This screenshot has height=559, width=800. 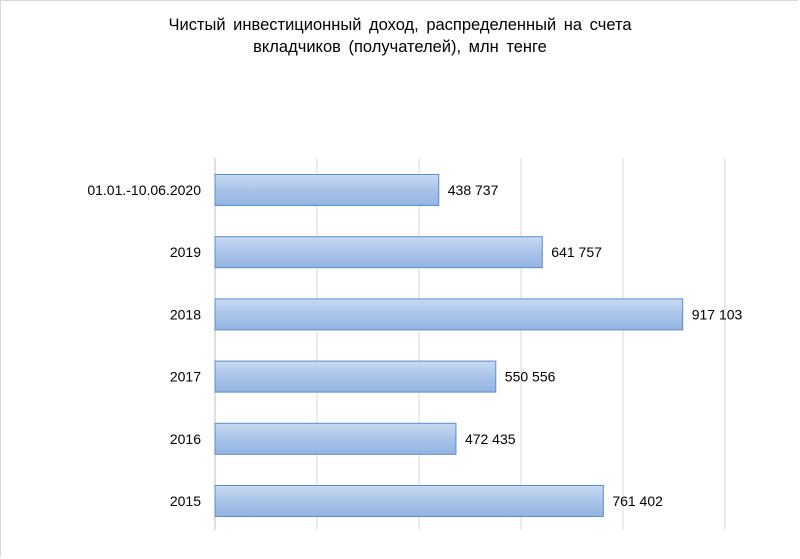 What do you see at coordinates (144, 345) in the screenshot?
I see `category-labels: 01.01.-10.06.2020 2019 2018 2017 2016 2015` at bounding box center [144, 345].